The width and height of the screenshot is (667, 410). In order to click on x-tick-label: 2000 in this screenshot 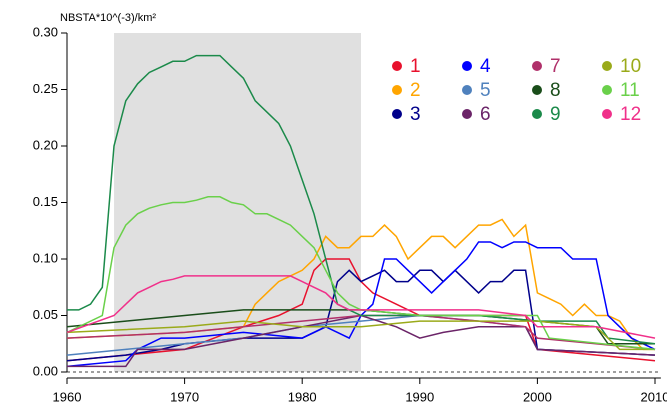, I will do `click(537, 396)`.